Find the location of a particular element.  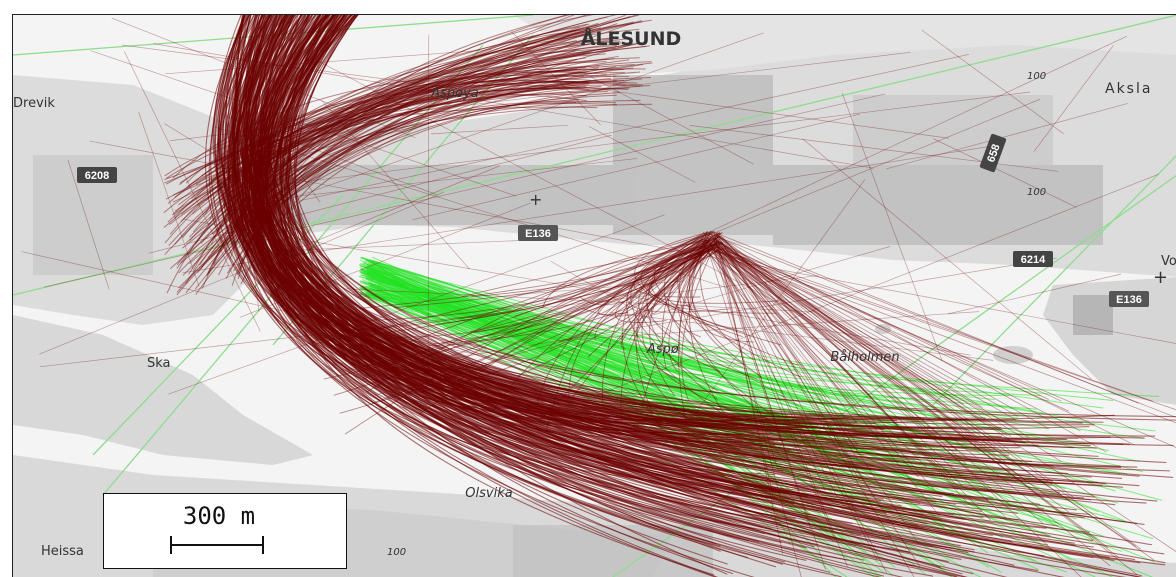

cross-marker-icon: + is located at coordinates (1160, 277).